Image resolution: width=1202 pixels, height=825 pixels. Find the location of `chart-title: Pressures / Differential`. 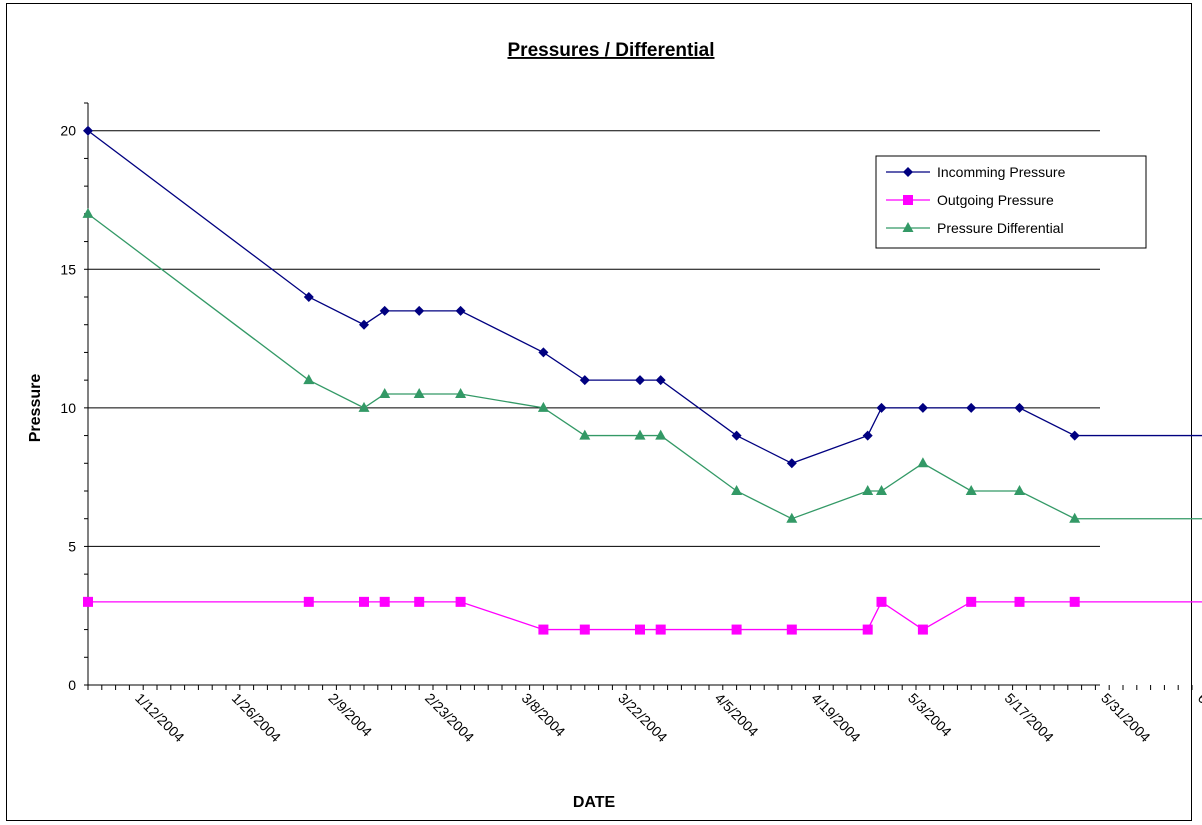

chart-title: Pressures / Differential is located at coordinates (611, 50).